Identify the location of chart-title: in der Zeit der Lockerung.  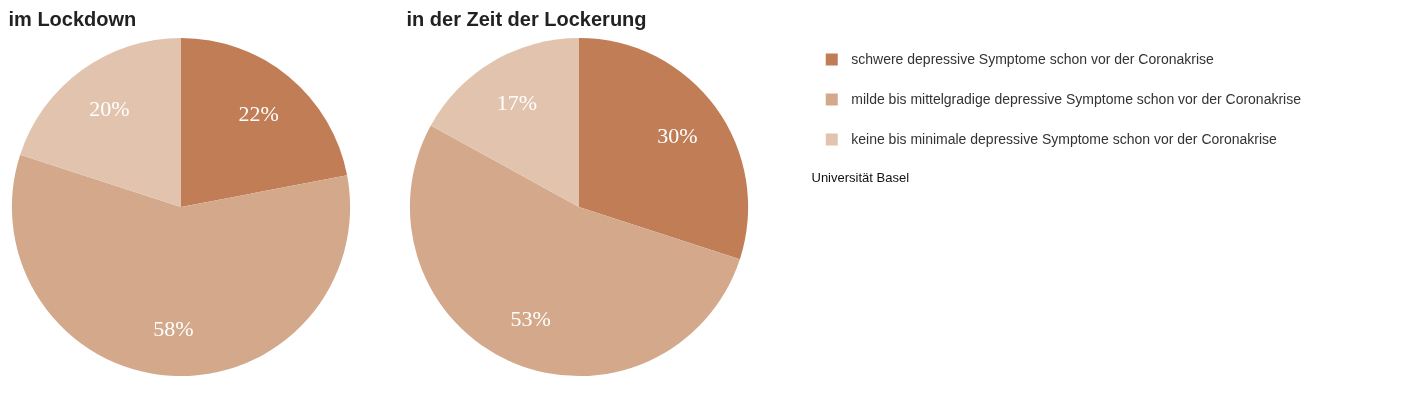
(526, 18).